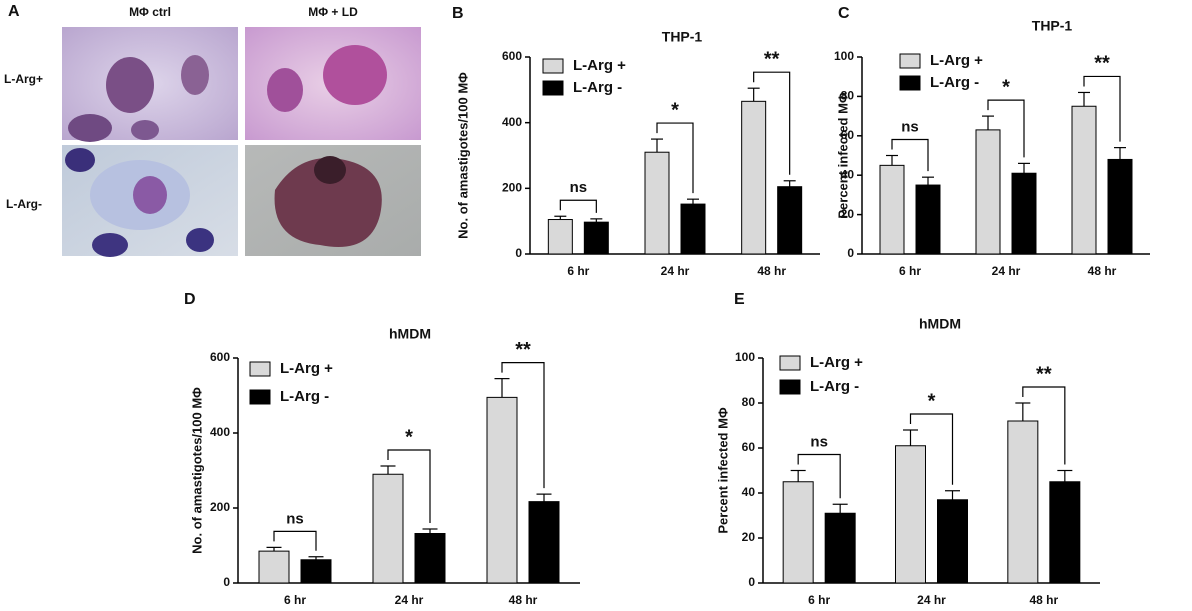  I want to click on panel-letter: C, so click(844, 13).